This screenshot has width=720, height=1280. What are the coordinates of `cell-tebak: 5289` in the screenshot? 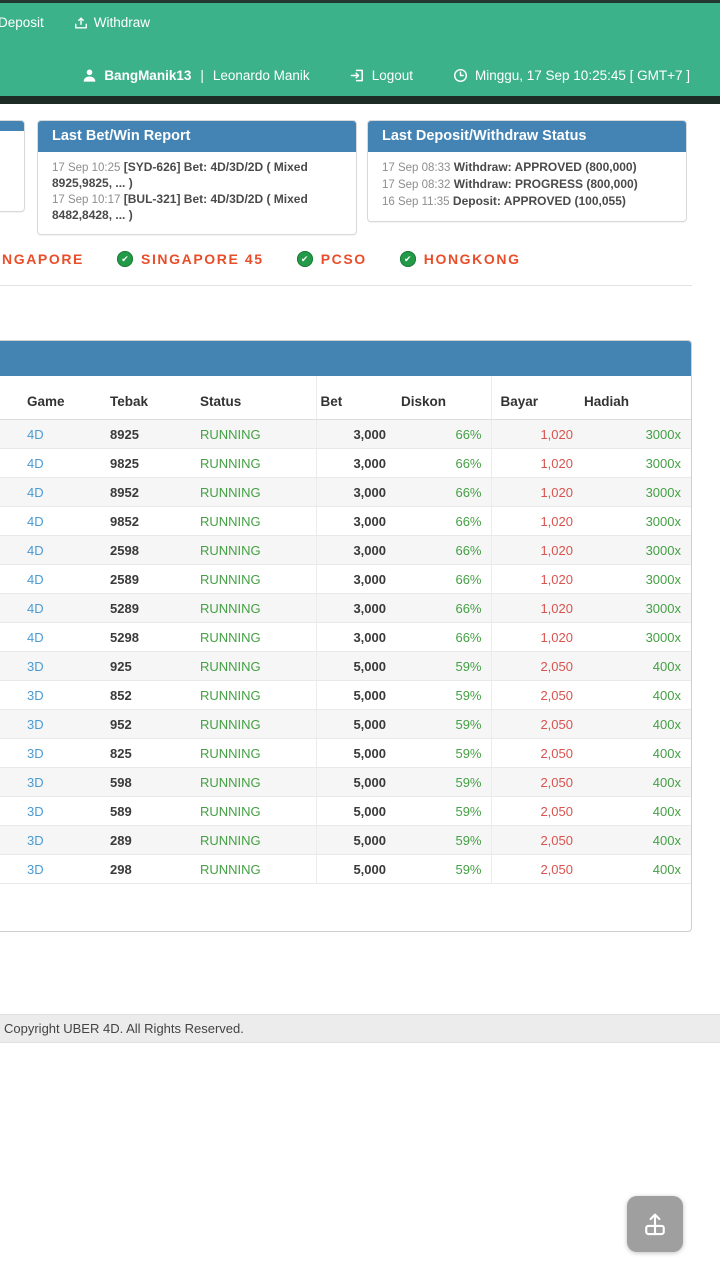 It's located at (139, 608).